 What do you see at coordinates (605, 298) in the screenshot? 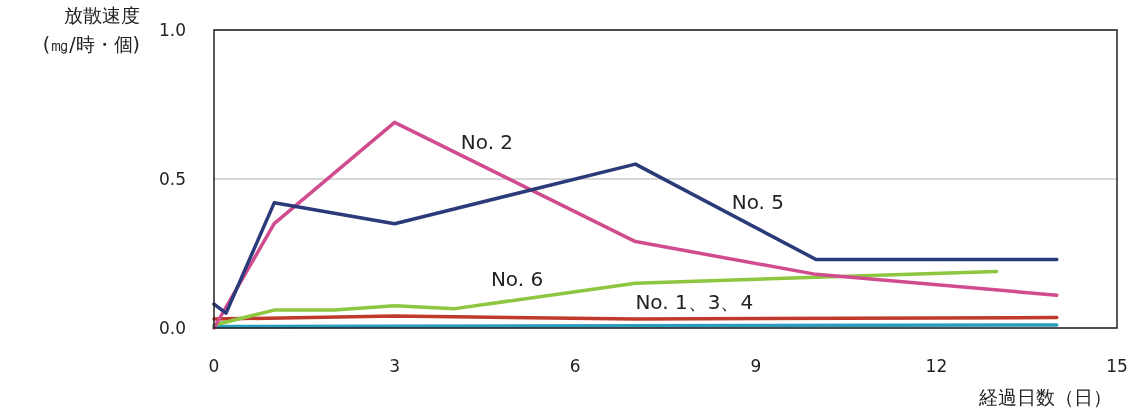
I see `line-series` at bounding box center [605, 298].